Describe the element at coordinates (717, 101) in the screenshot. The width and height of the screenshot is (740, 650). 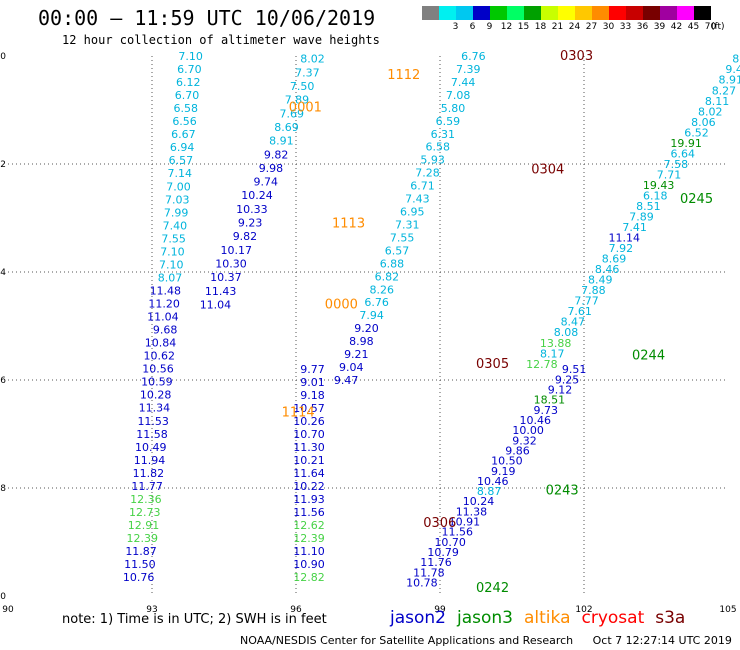
I see `wave-height-label: 8.11` at that location.